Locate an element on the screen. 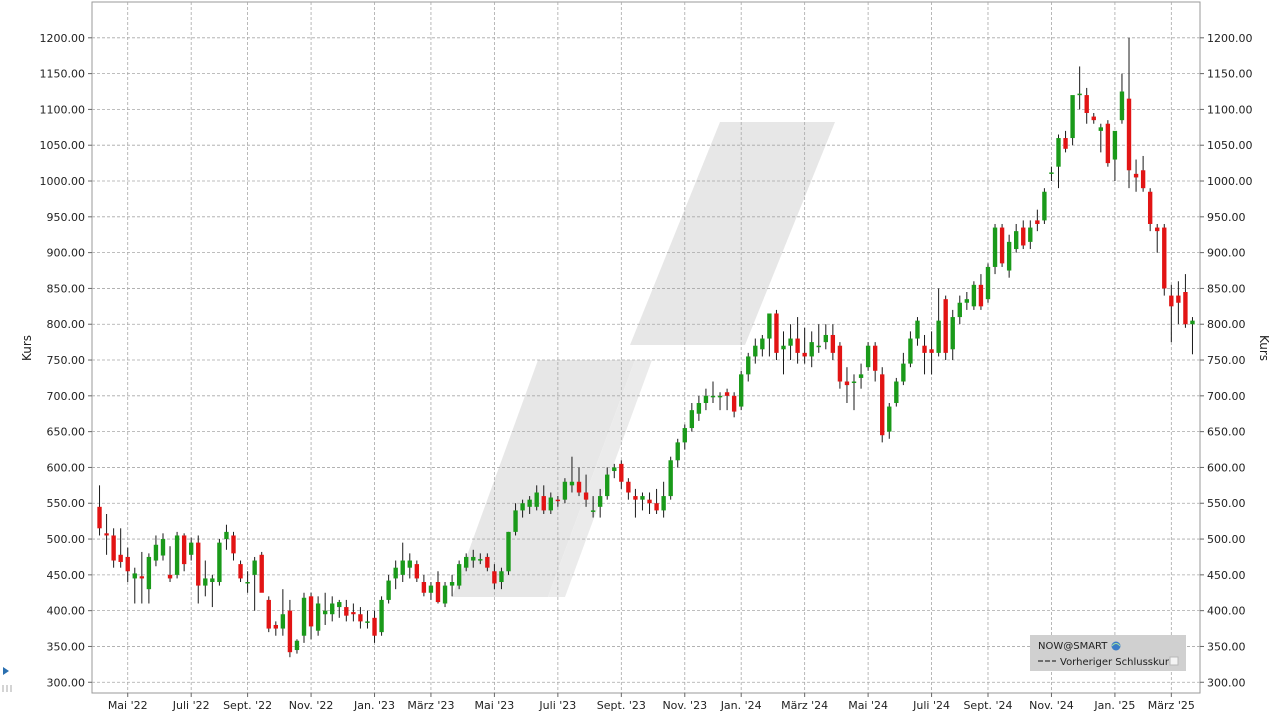 The width and height of the screenshot is (1281, 723). y-tick-label-left: 750.00 is located at coordinates (66, 360).